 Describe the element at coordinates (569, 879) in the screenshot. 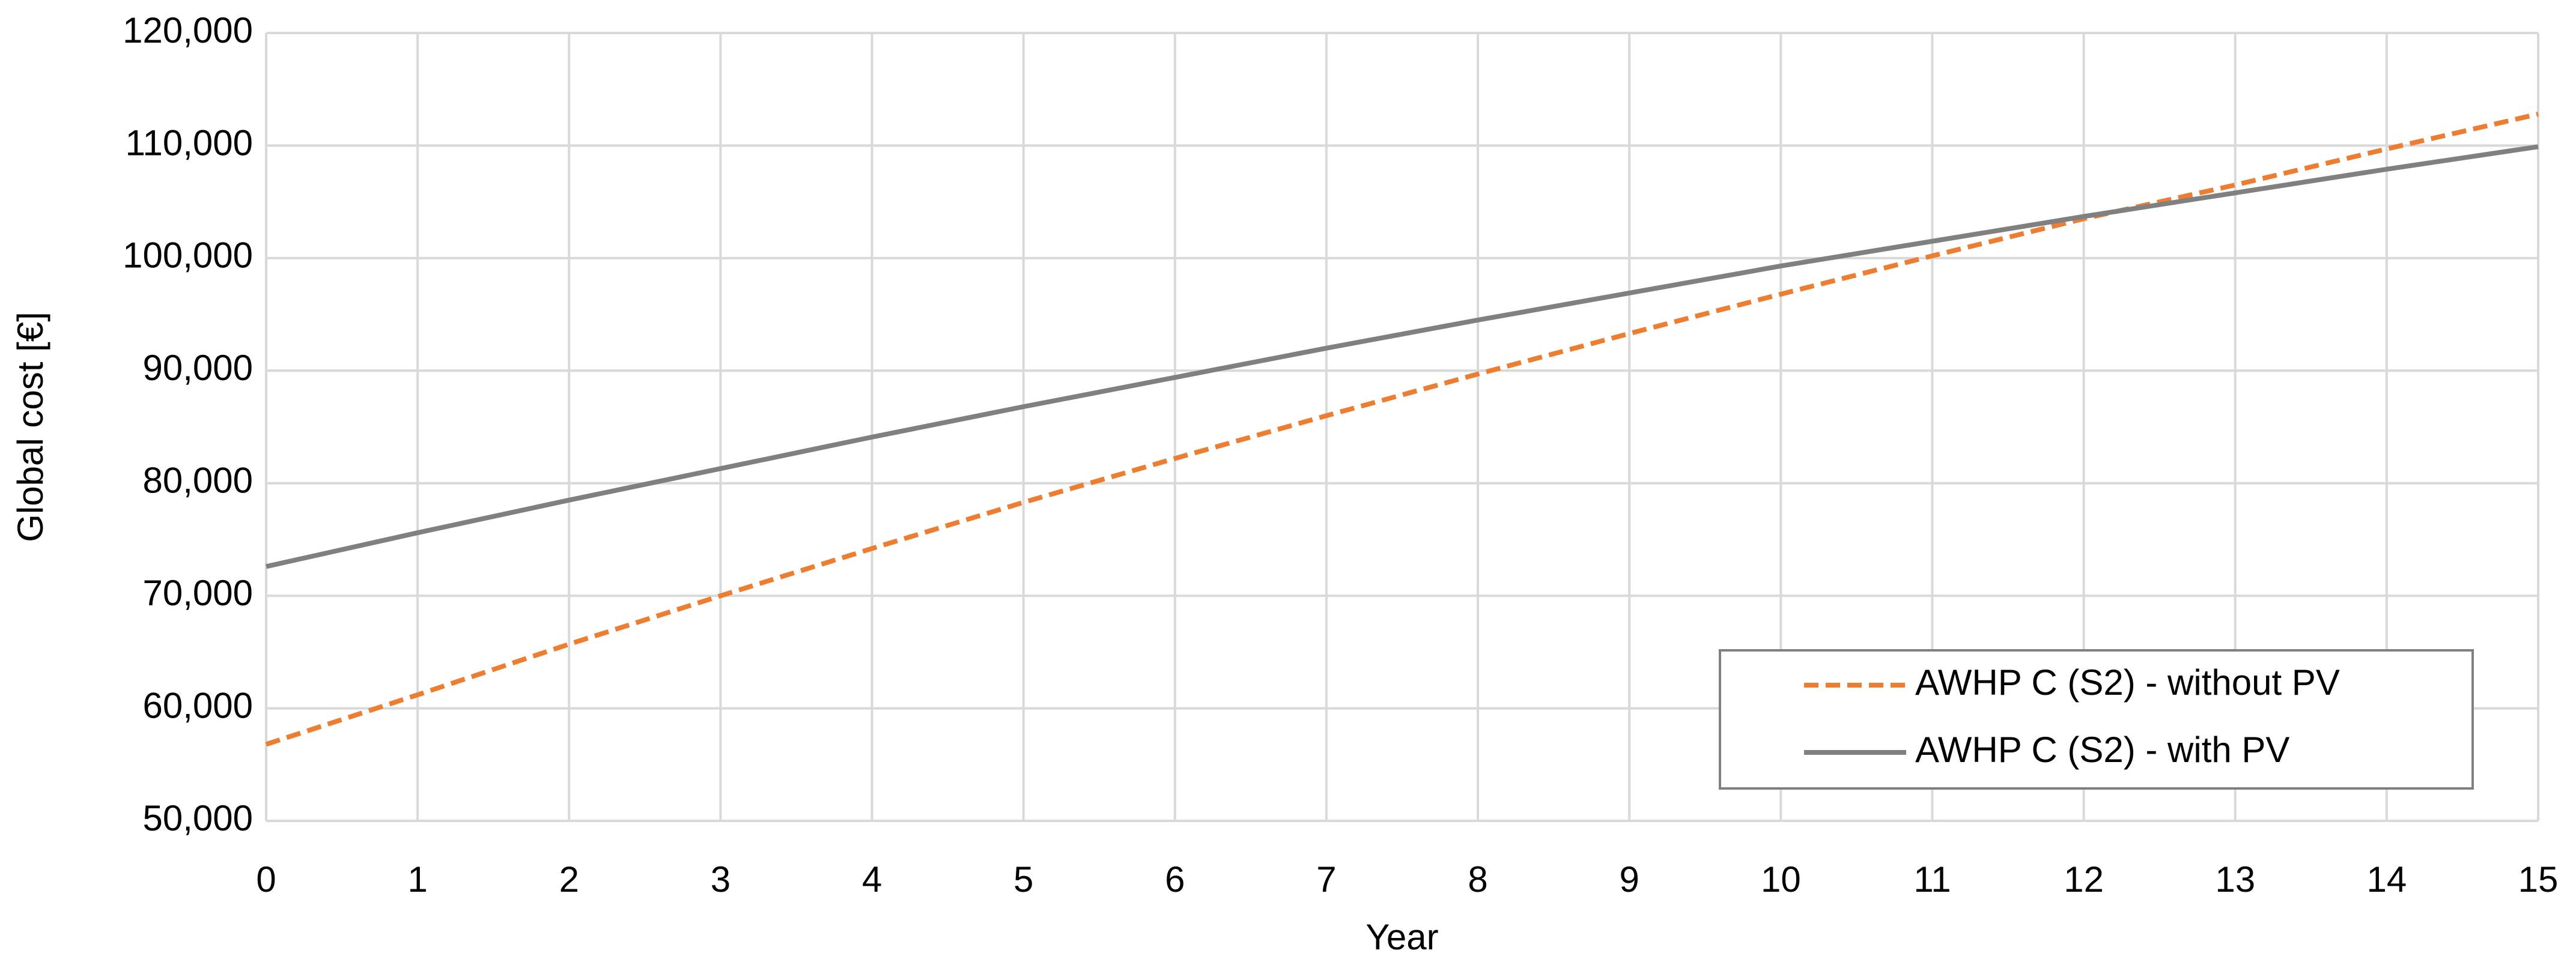

I see `x-tick-label: 2` at that location.